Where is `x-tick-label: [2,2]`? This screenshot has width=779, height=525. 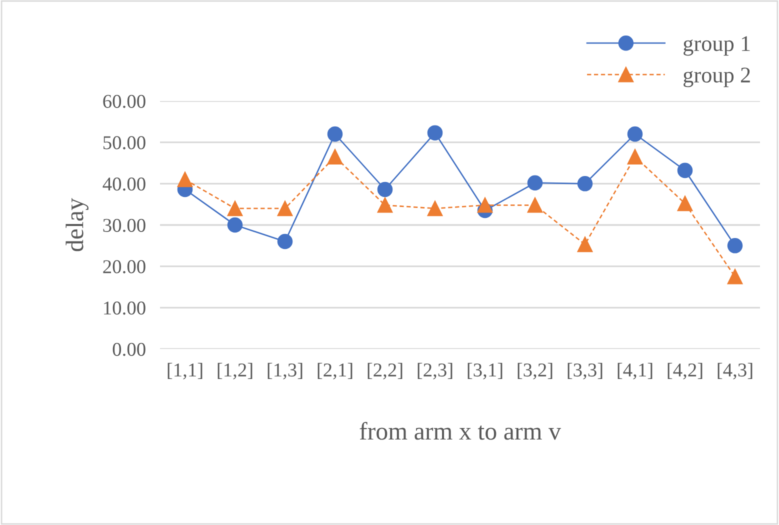
x-tick-label: [2,2] is located at coordinates (385, 371).